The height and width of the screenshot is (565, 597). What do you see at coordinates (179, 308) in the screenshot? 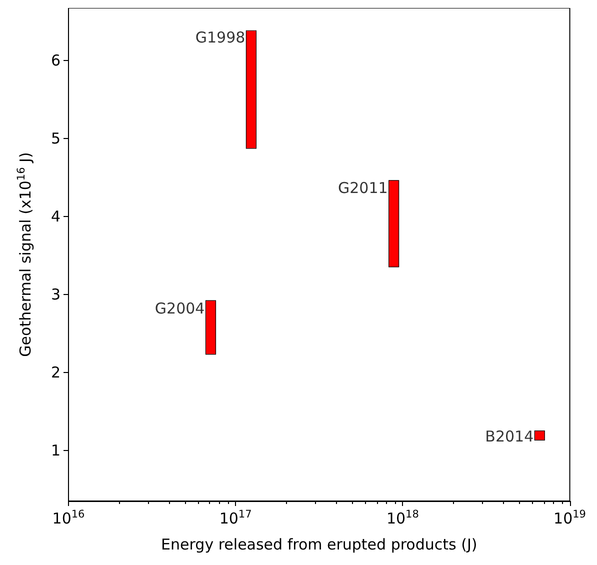
I see `annotation: G2004` at bounding box center [179, 308].